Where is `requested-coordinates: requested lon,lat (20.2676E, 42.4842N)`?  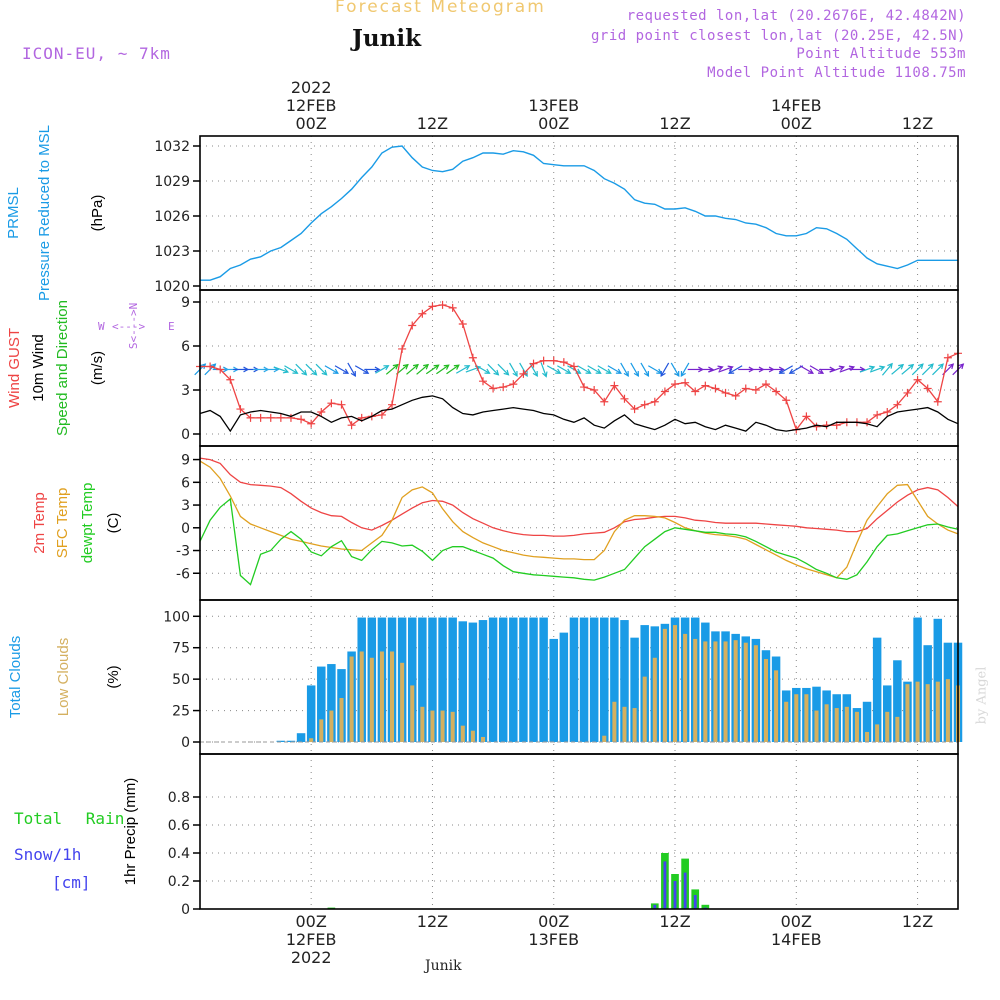
requested-coordinates: requested lon,lat (20.2676E, 42.4842N) is located at coordinates (796, 16).